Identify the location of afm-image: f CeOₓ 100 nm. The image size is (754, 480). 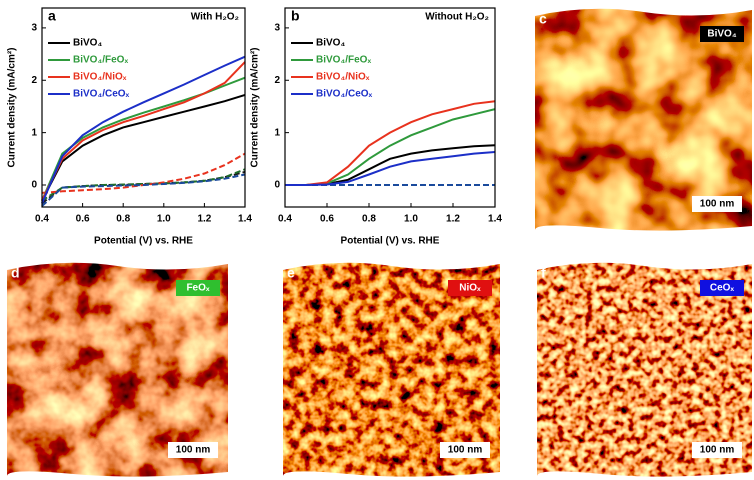
(644, 369).